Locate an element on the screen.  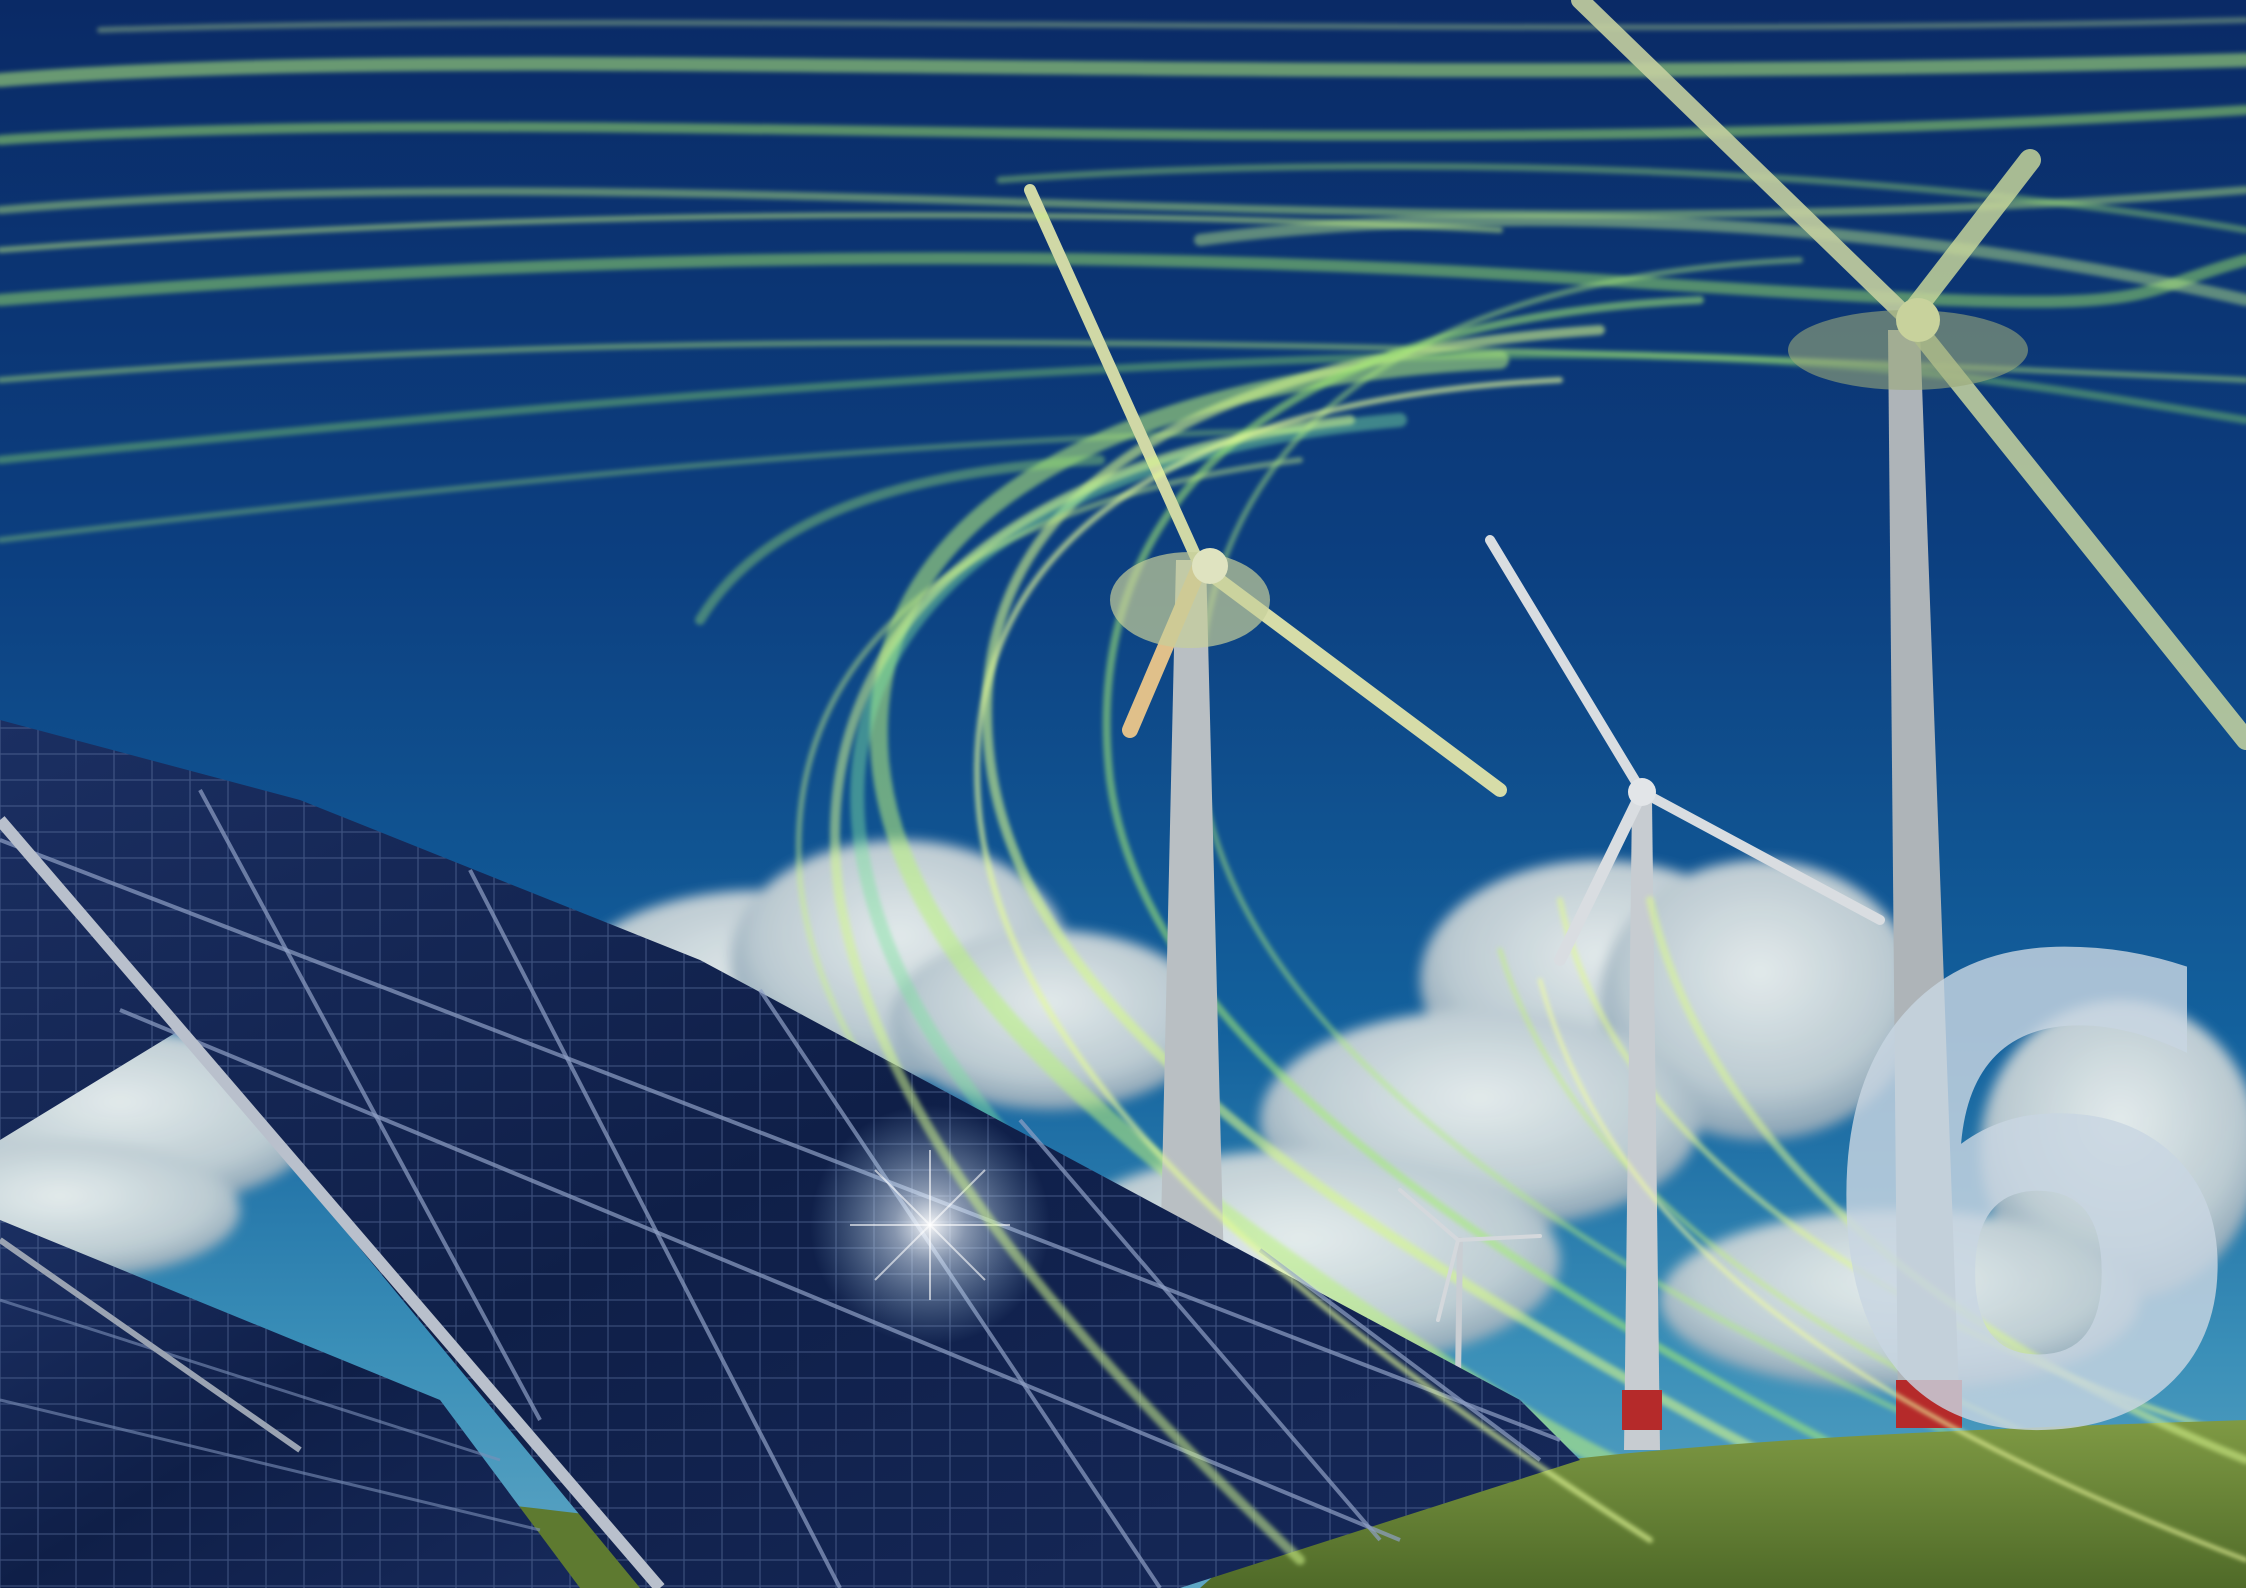
solar-panel-icon is located at coordinates (290, 1404).